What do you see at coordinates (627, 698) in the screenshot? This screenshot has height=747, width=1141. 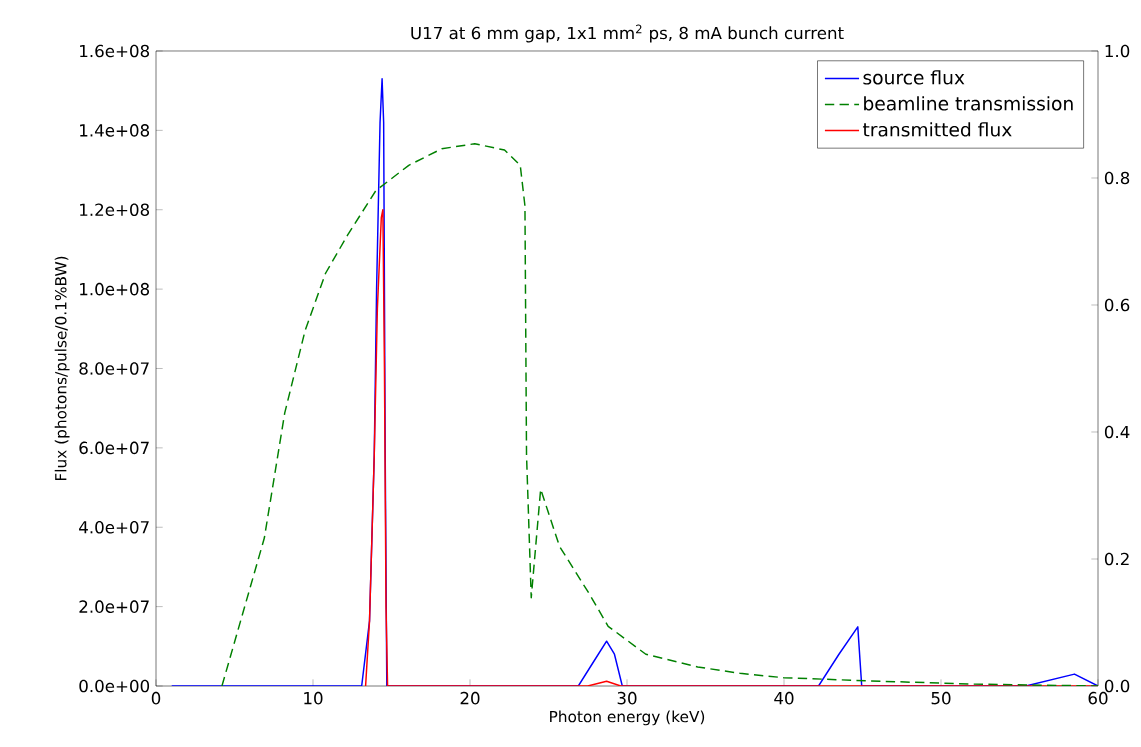 I see `x-tick-label: 30` at bounding box center [627, 698].